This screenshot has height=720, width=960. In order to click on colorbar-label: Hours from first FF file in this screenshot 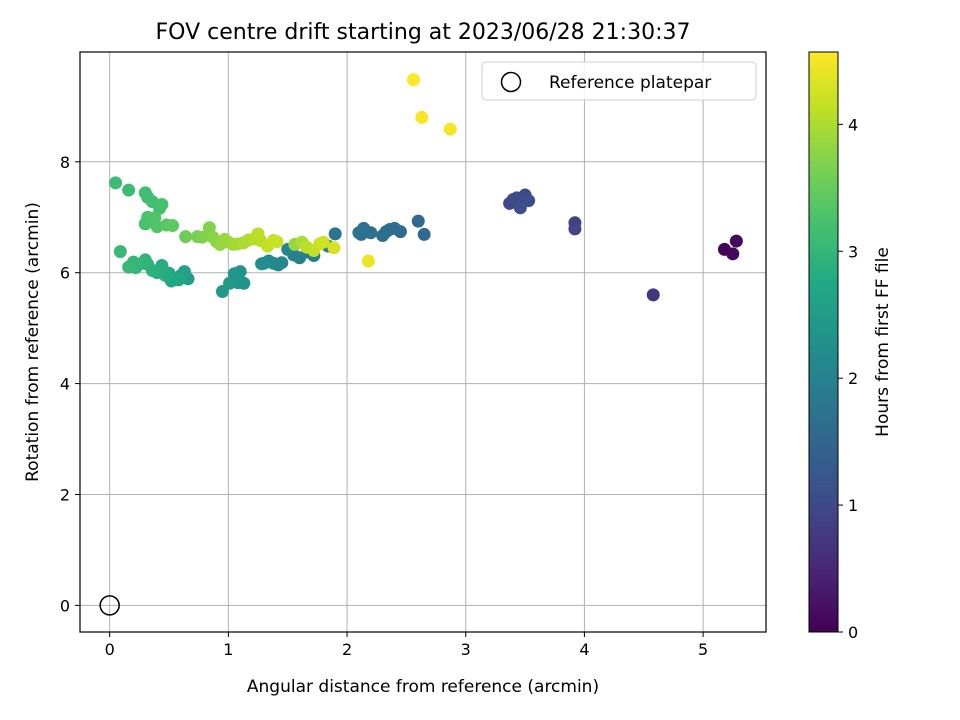, I will do `click(883, 342)`.